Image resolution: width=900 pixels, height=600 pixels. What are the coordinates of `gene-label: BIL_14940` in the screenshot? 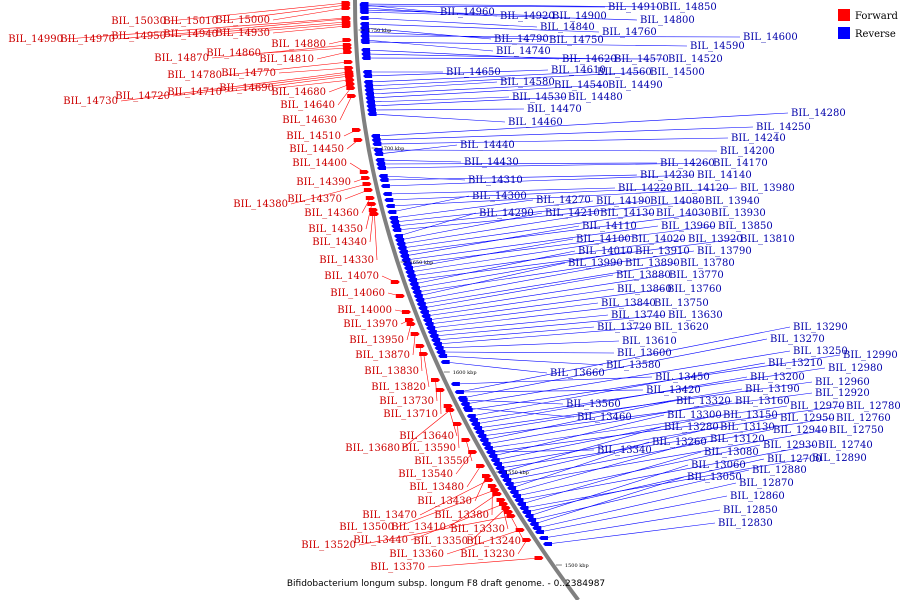 It's located at (190, 34).